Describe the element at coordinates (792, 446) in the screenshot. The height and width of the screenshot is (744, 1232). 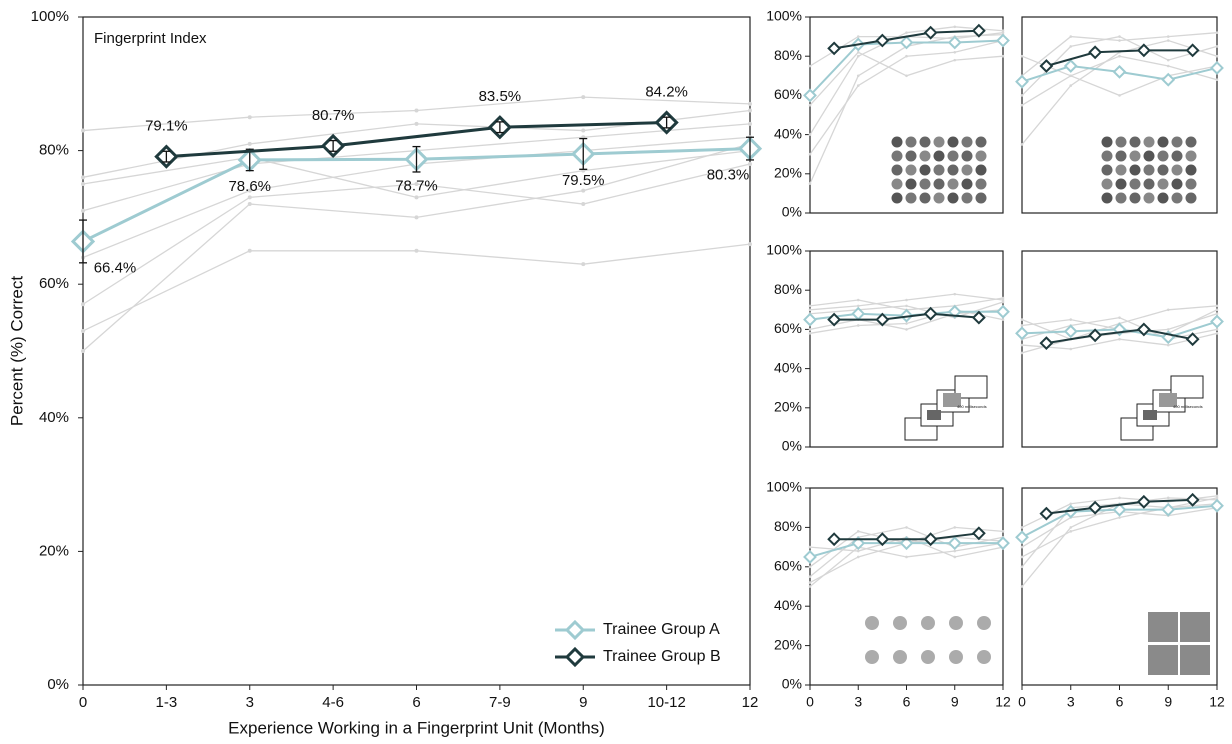
I see `y-tick-label: 0%` at that location.